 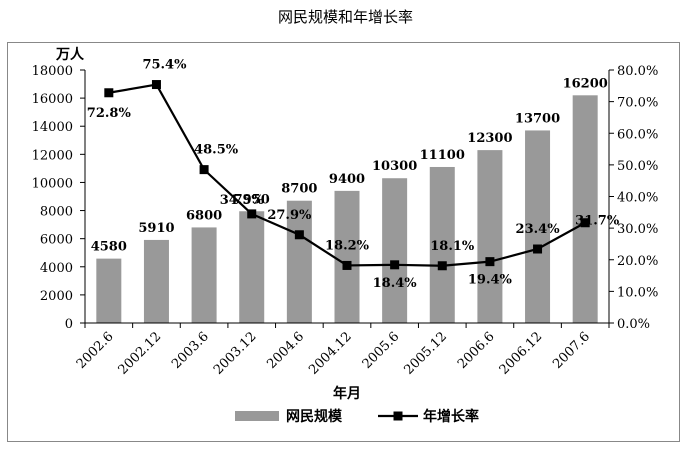 I want to click on line-data-label: 72.8%, so click(x=109, y=113).